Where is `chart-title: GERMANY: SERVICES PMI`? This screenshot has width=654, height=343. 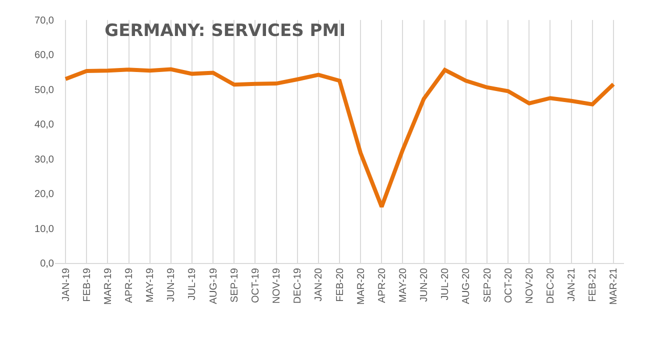
chart-title: GERMANY: SERVICES PMI is located at coordinates (225, 30).